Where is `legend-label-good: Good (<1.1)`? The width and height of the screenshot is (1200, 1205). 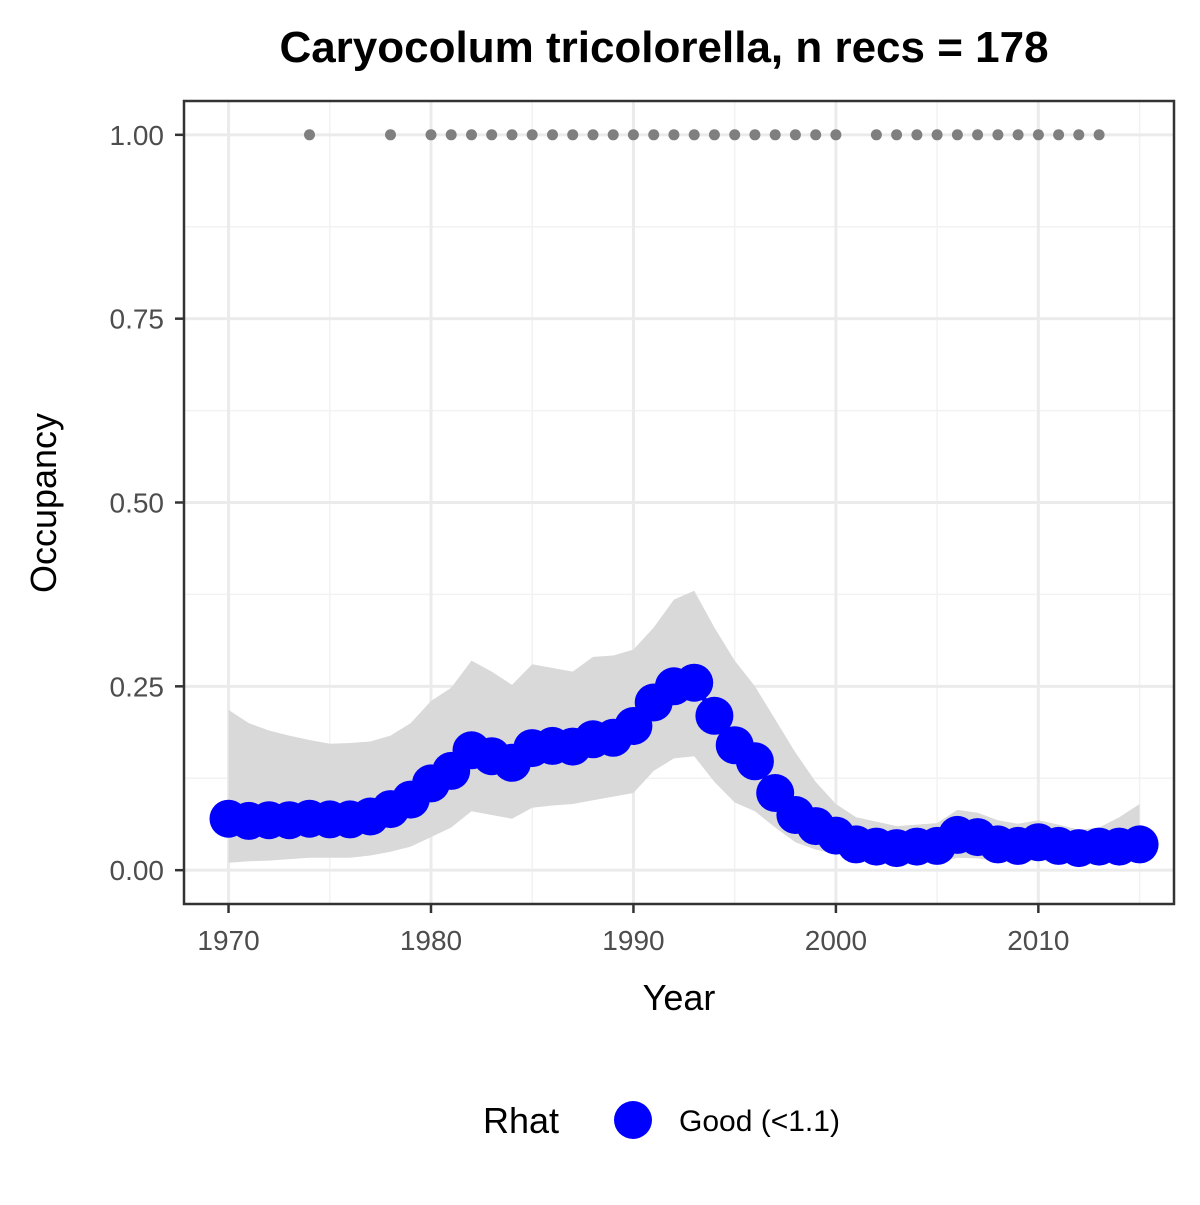 legend-label-good: Good (<1.1) is located at coordinates (759, 1121).